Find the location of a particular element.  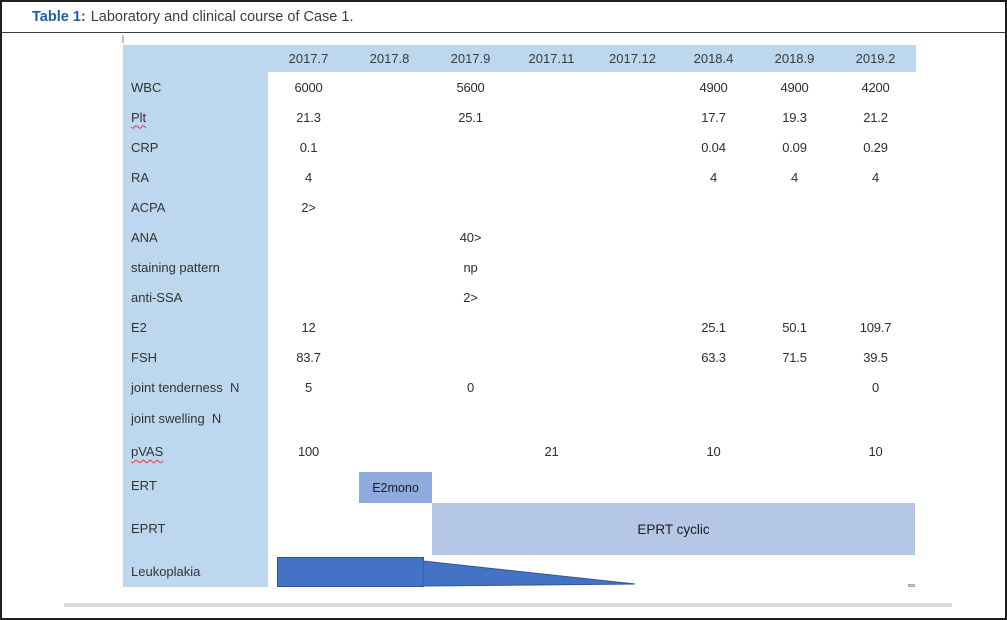

eprt-cyclic-label: EPRT cyclic is located at coordinates (673, 529).